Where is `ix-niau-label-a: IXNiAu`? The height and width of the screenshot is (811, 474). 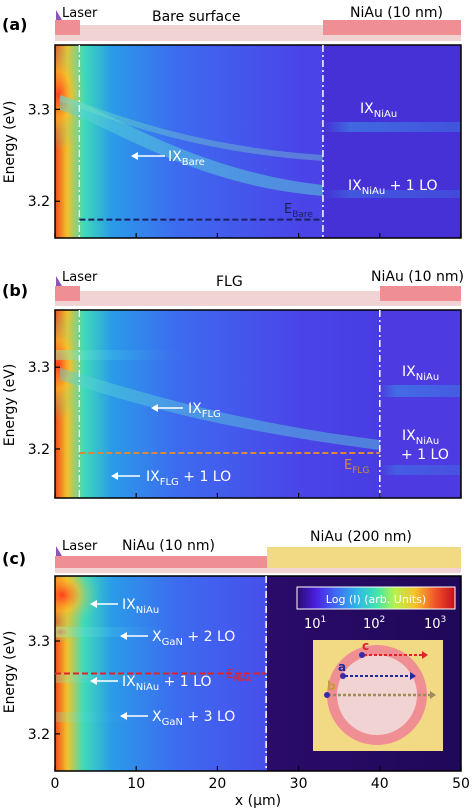 ix-niau-label-a: IXNiAu is located at coordinates (378, 110).